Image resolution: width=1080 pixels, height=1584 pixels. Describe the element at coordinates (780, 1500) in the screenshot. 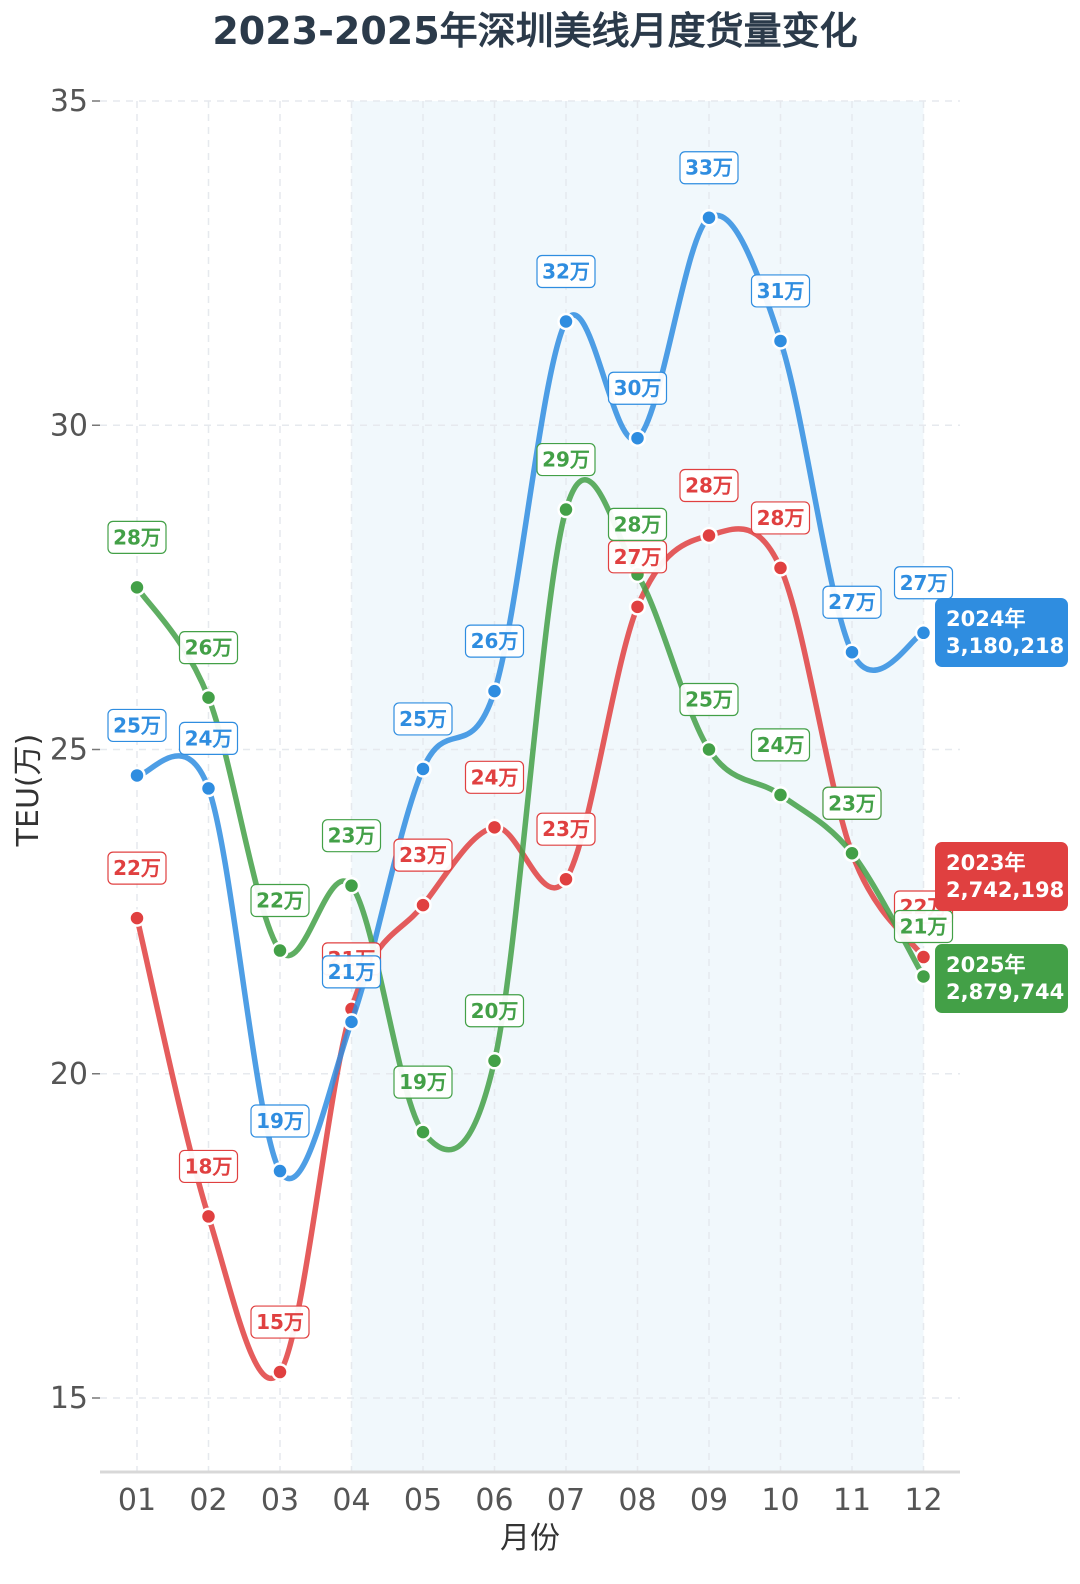

I see `x-tick-label: 10` at that location.